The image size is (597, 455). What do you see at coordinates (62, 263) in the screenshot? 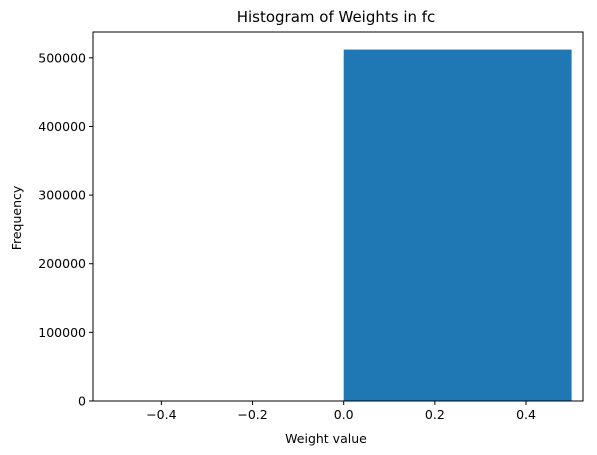
I see `y-tick-label: 200000` at bounding box center [62, 263].